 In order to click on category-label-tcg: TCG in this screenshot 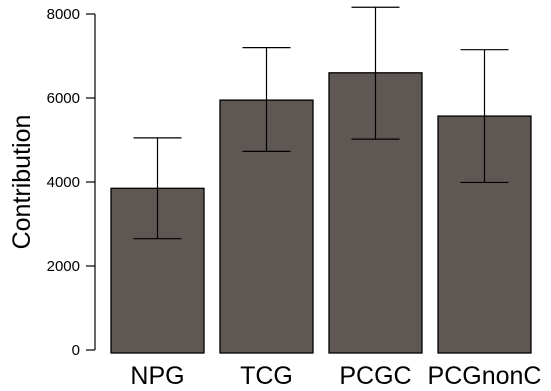, I will do `click(266, 376)`.